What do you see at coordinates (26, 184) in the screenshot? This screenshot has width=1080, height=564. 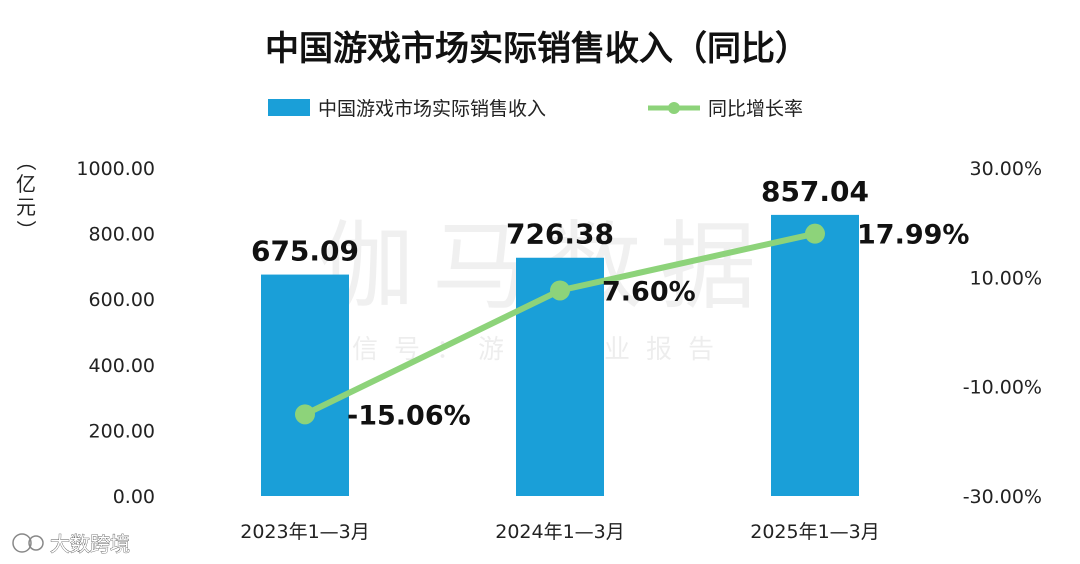 I see `y-axis-label-char: 亿` at bounding box center [26, 184].